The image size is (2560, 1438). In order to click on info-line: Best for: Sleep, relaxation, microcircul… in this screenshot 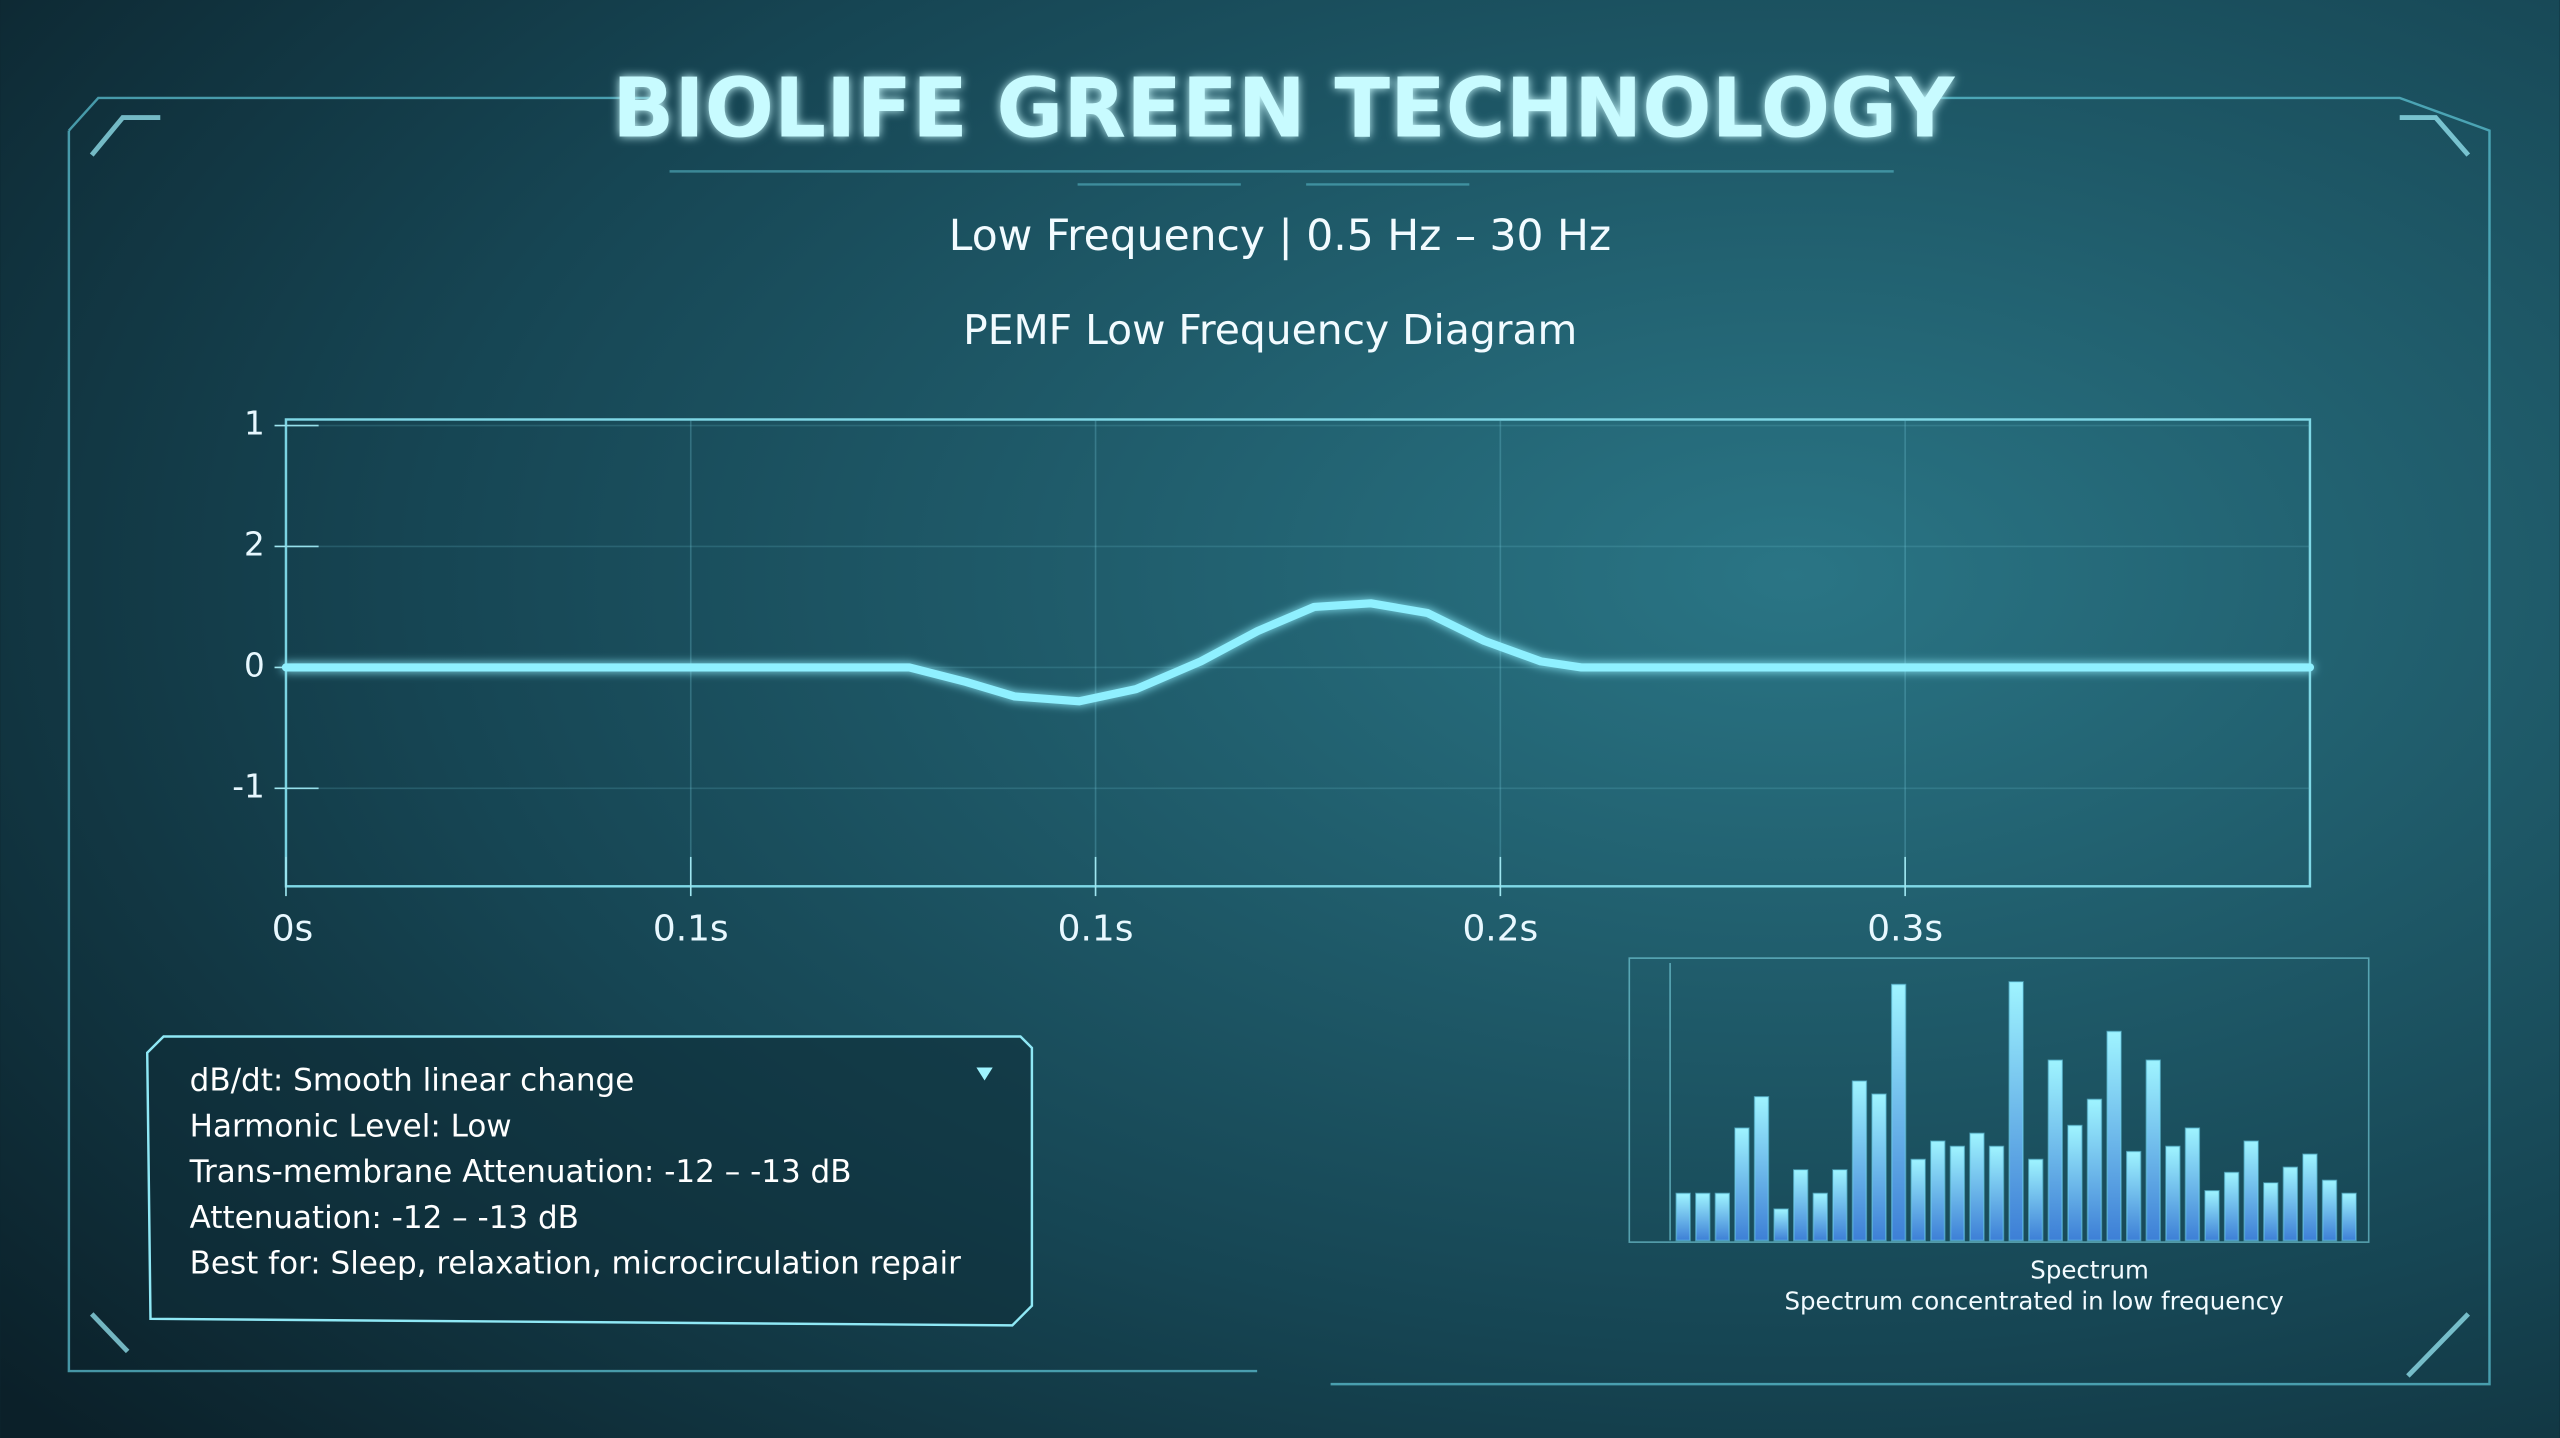, I will do `click(575, 1263)`.